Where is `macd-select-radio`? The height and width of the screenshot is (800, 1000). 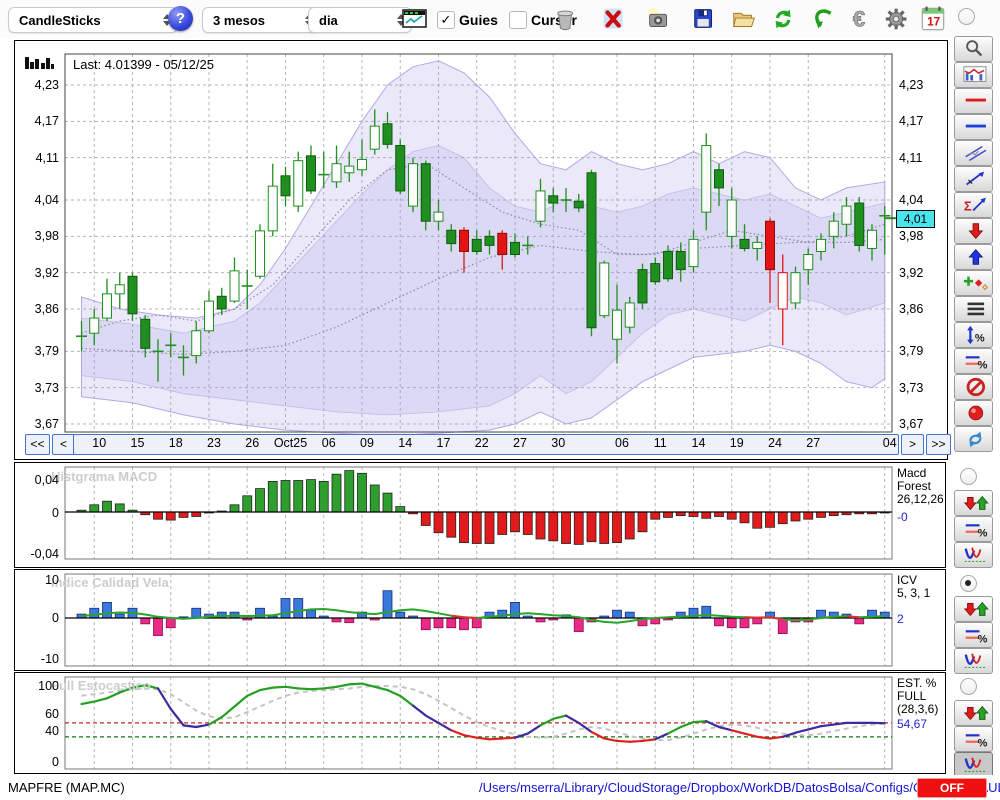 macd-select-radio is located at coordinates (968, 476).